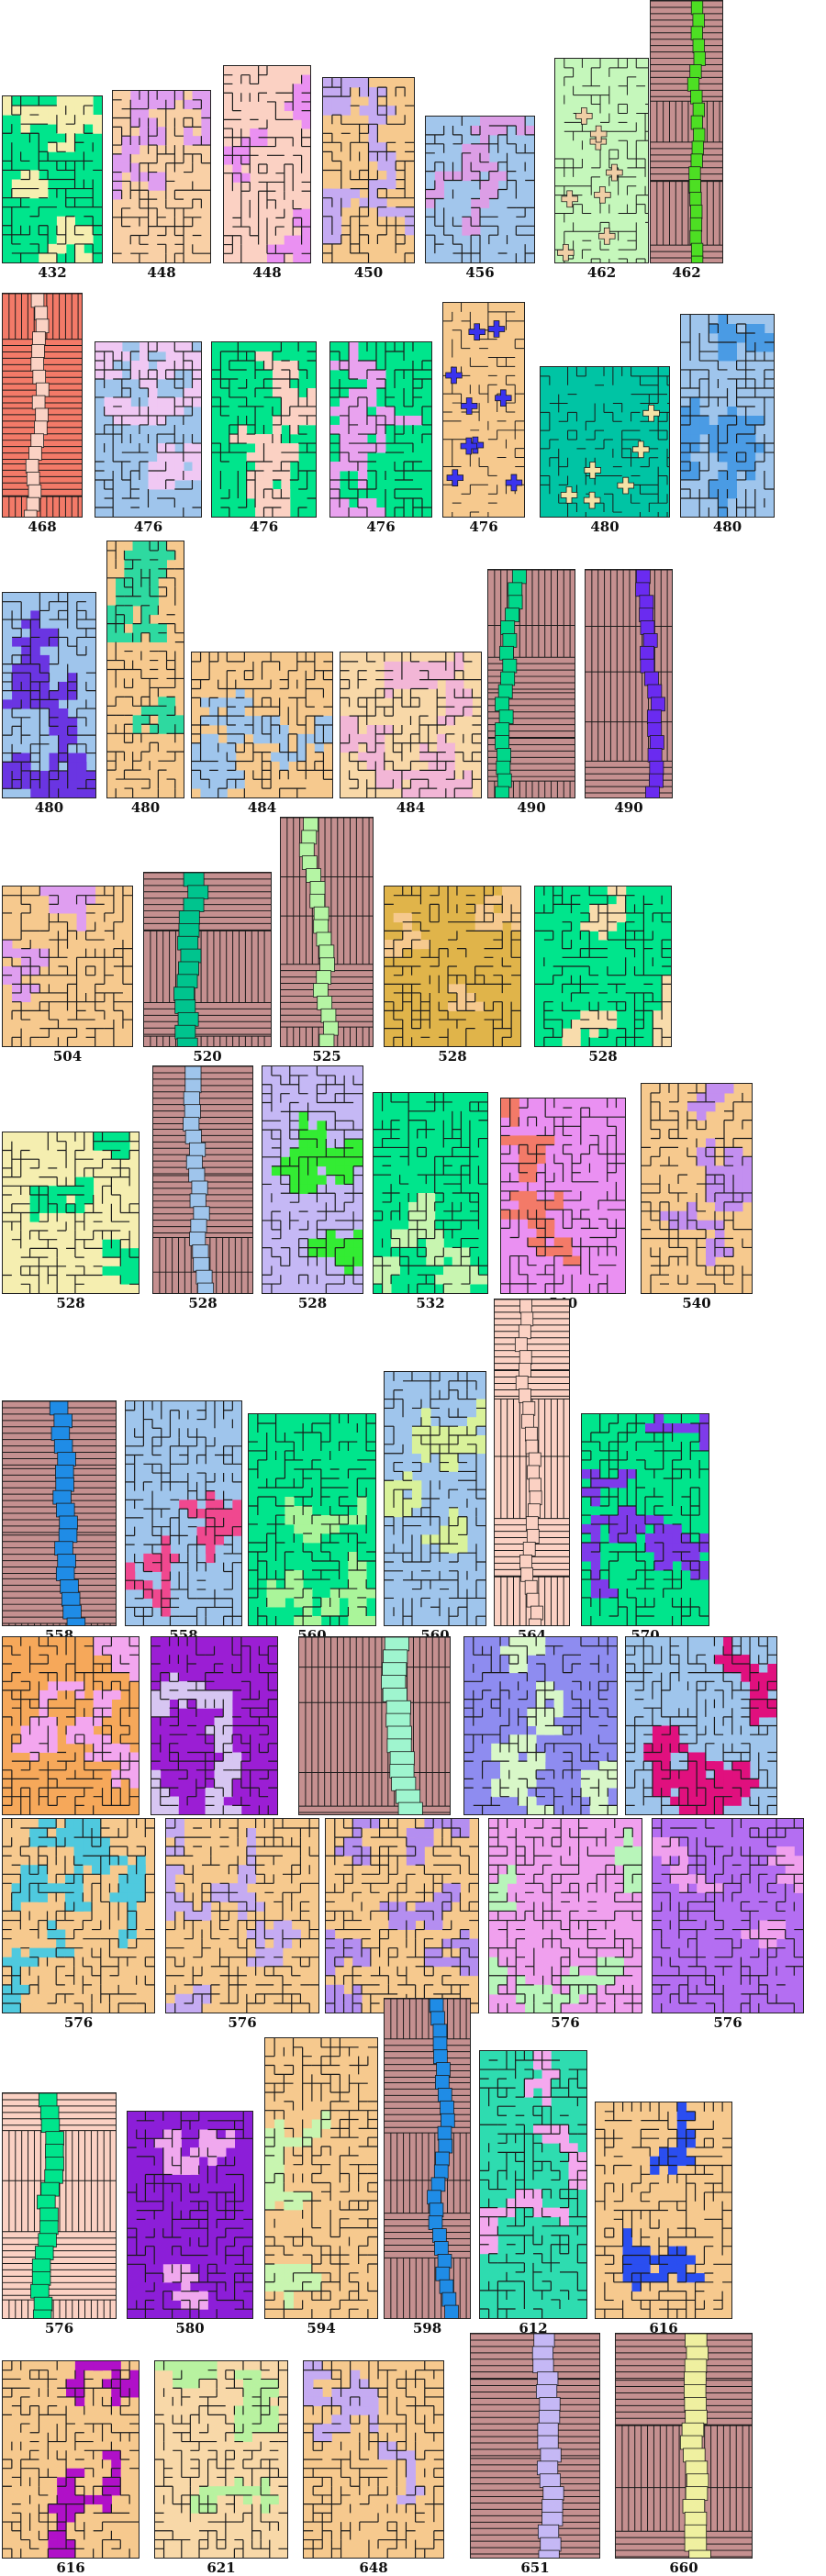 Image resolution: width=826 pixels, height=2576 pixels. Describe the element at coordinates (262, 808) in the screenshot. I see `puzzle-size-label: 484` at that location.